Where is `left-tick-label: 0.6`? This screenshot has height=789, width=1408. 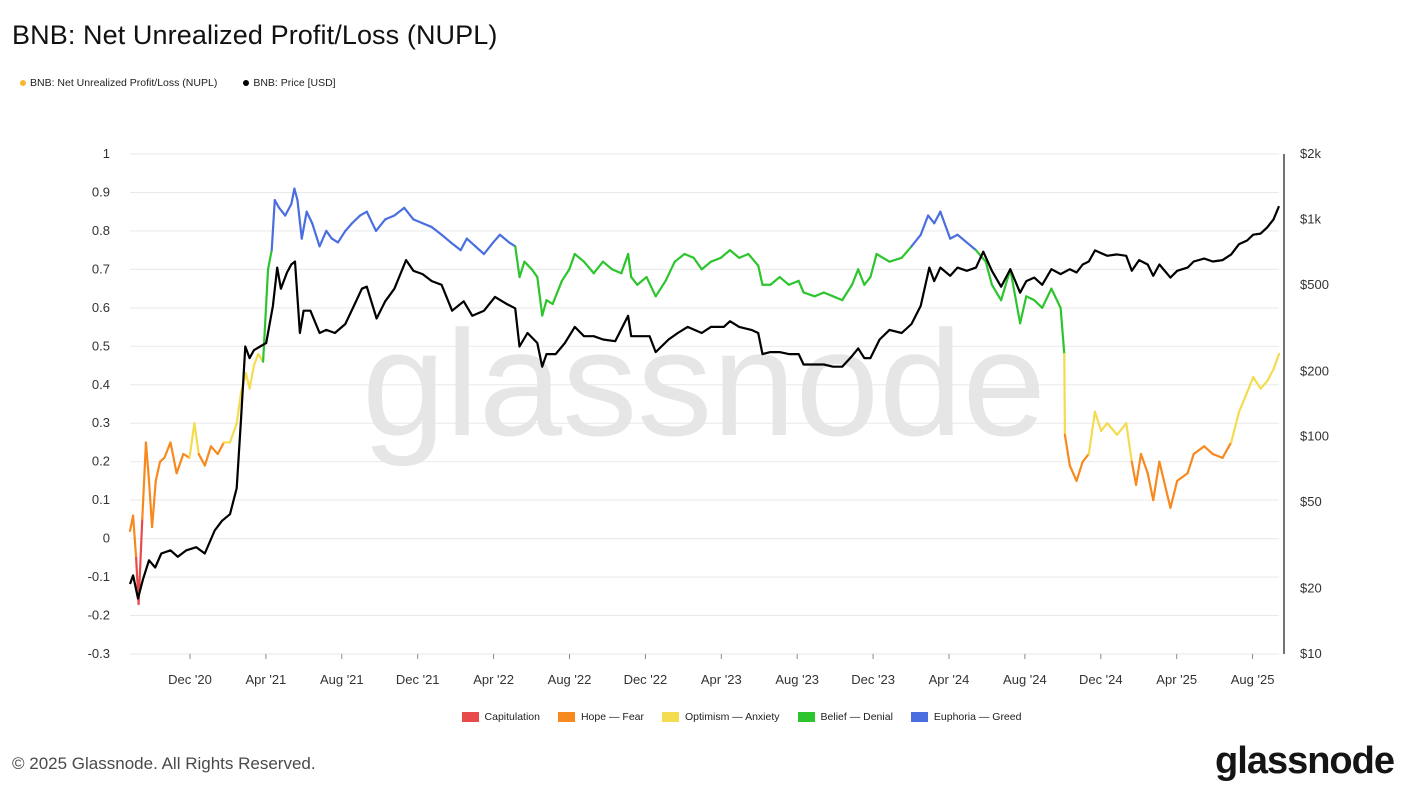 left-tick-label: 0.6 is located at coordinates (101, 307).